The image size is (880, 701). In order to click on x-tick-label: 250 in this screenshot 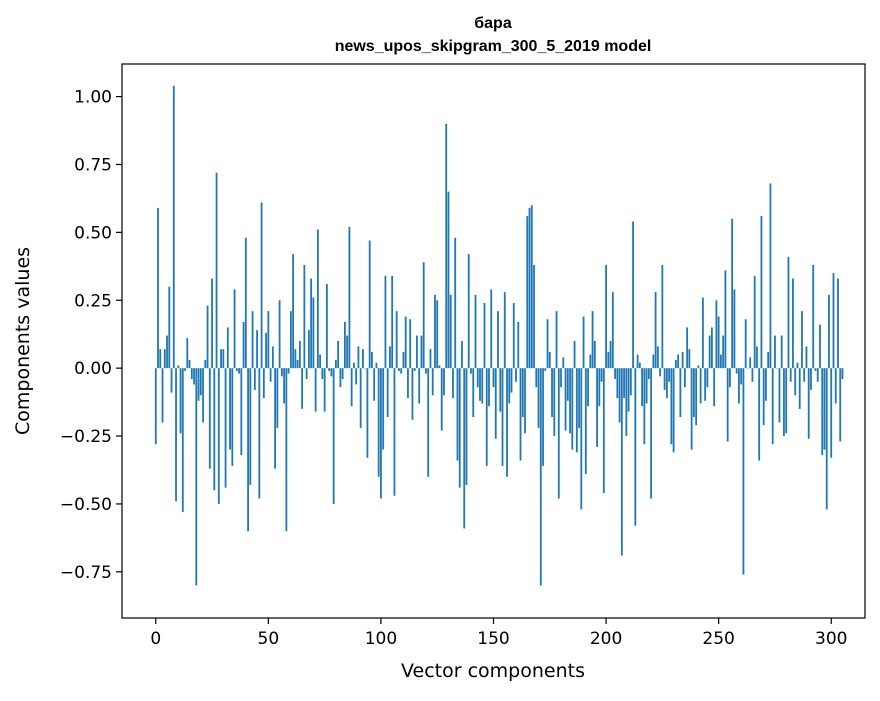, I will do `click(718, 639)`.